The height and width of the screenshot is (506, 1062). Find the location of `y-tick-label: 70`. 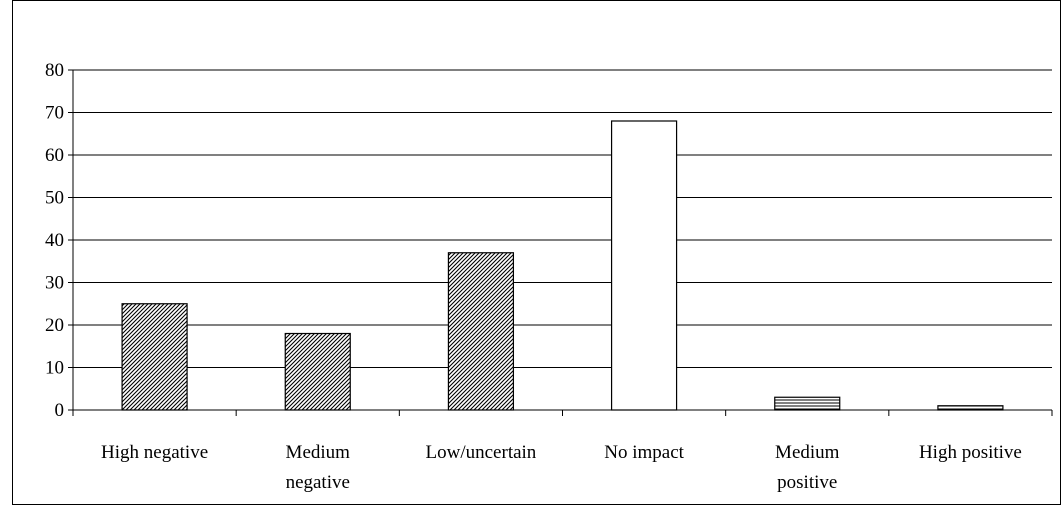

y-tick-label: 70 is located at coordinates (54, 113).